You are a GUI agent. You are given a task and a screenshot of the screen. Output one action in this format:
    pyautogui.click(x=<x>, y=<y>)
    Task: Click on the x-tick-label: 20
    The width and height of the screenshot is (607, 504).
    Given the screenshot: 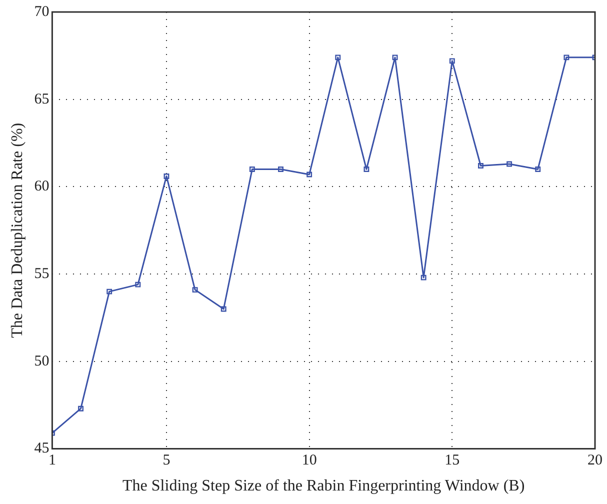 What is the action you would take?
    pyautogui.click(x=595, y=460)
    